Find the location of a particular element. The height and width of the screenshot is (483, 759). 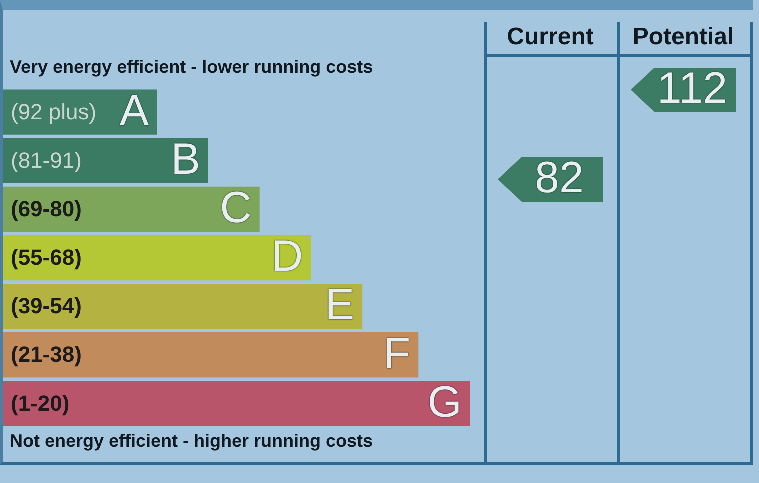

text: Not energy efficient - higher running costs is located at coordinates (192, 440).